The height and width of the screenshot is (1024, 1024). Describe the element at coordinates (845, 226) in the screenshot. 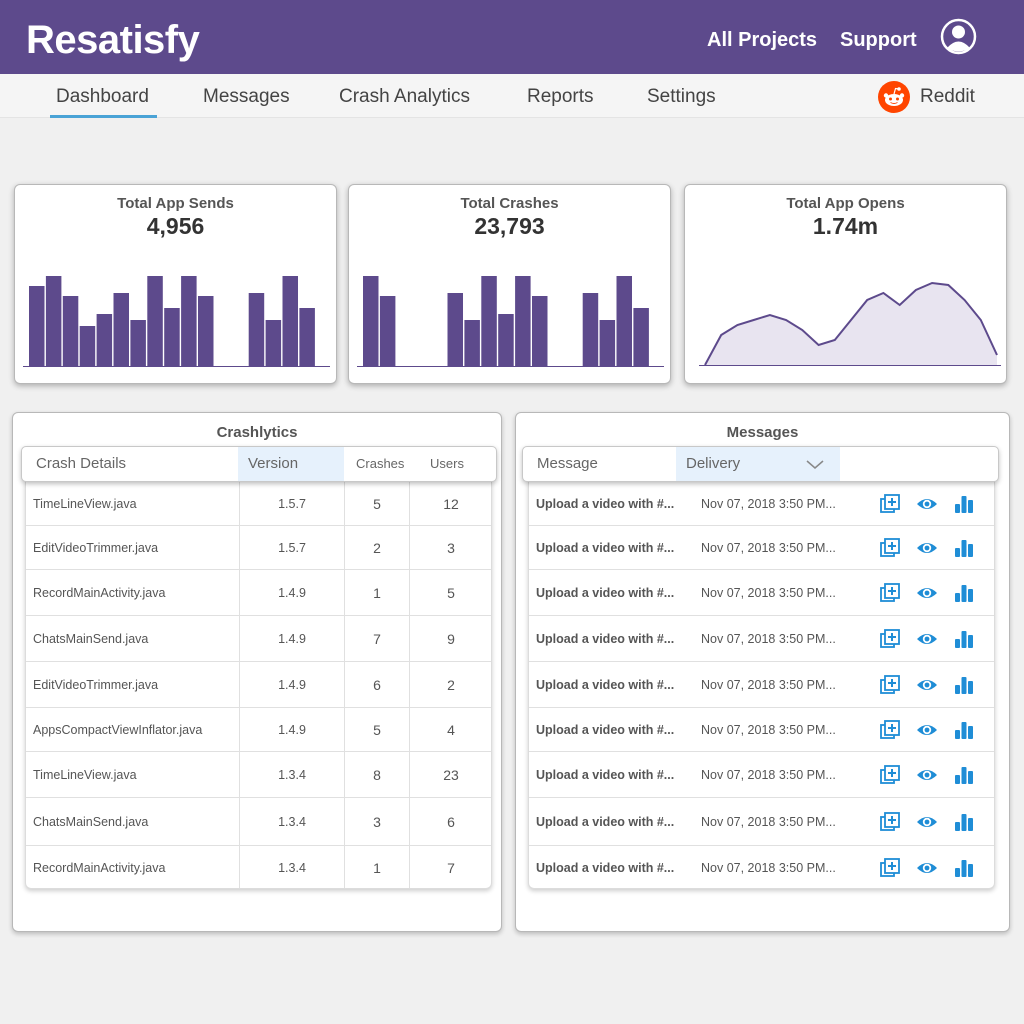

I see `card-value: 1.74m` at that location.